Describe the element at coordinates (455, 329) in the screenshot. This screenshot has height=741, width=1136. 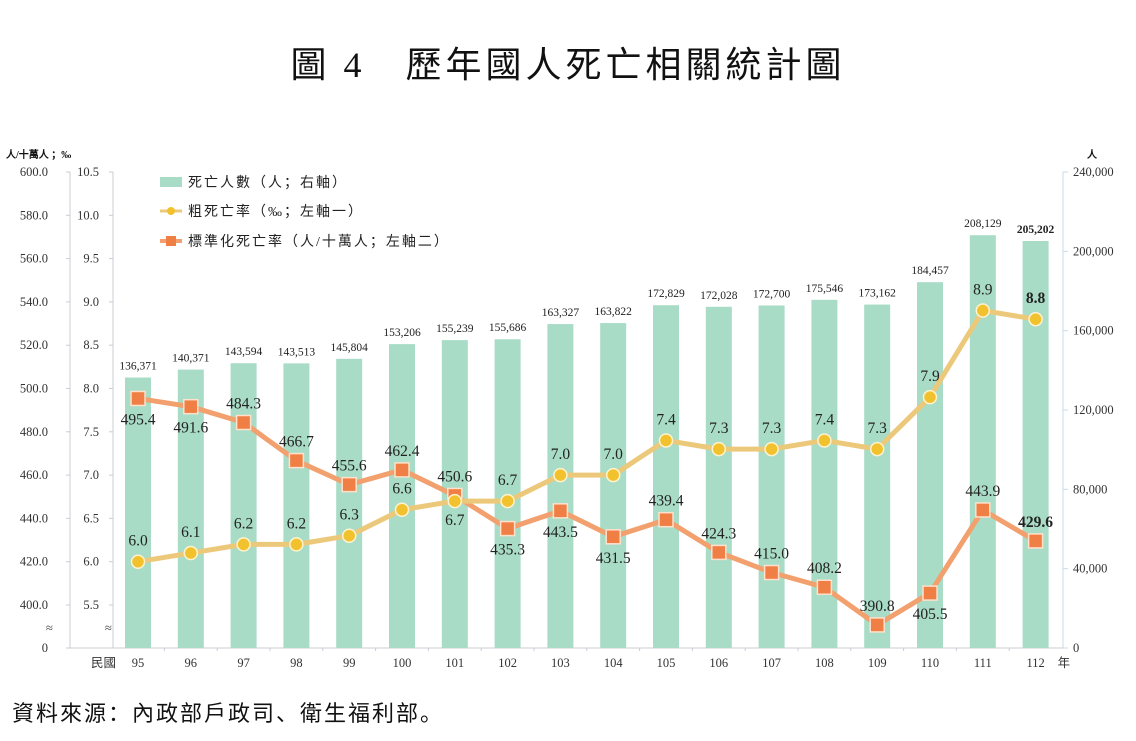
I see `bar-value-label: 155,239` at that location.